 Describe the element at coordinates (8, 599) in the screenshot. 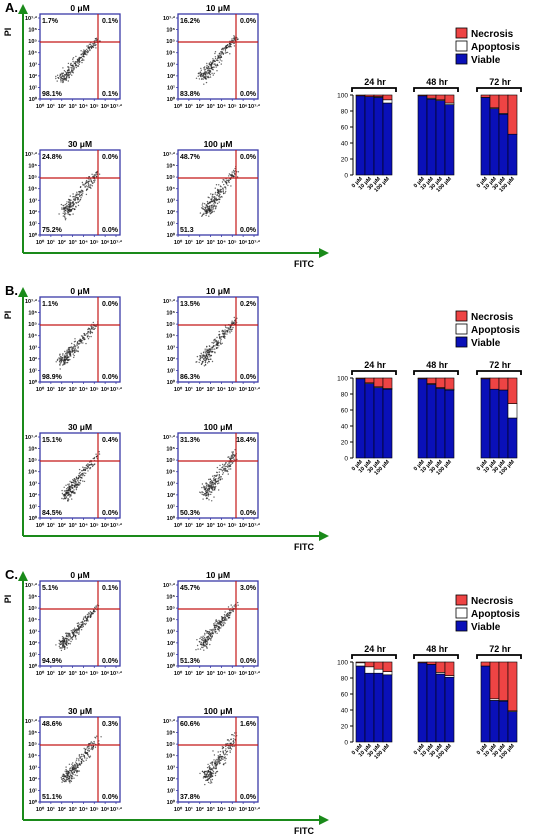

I see `pi-axis-label: PI` at that location.